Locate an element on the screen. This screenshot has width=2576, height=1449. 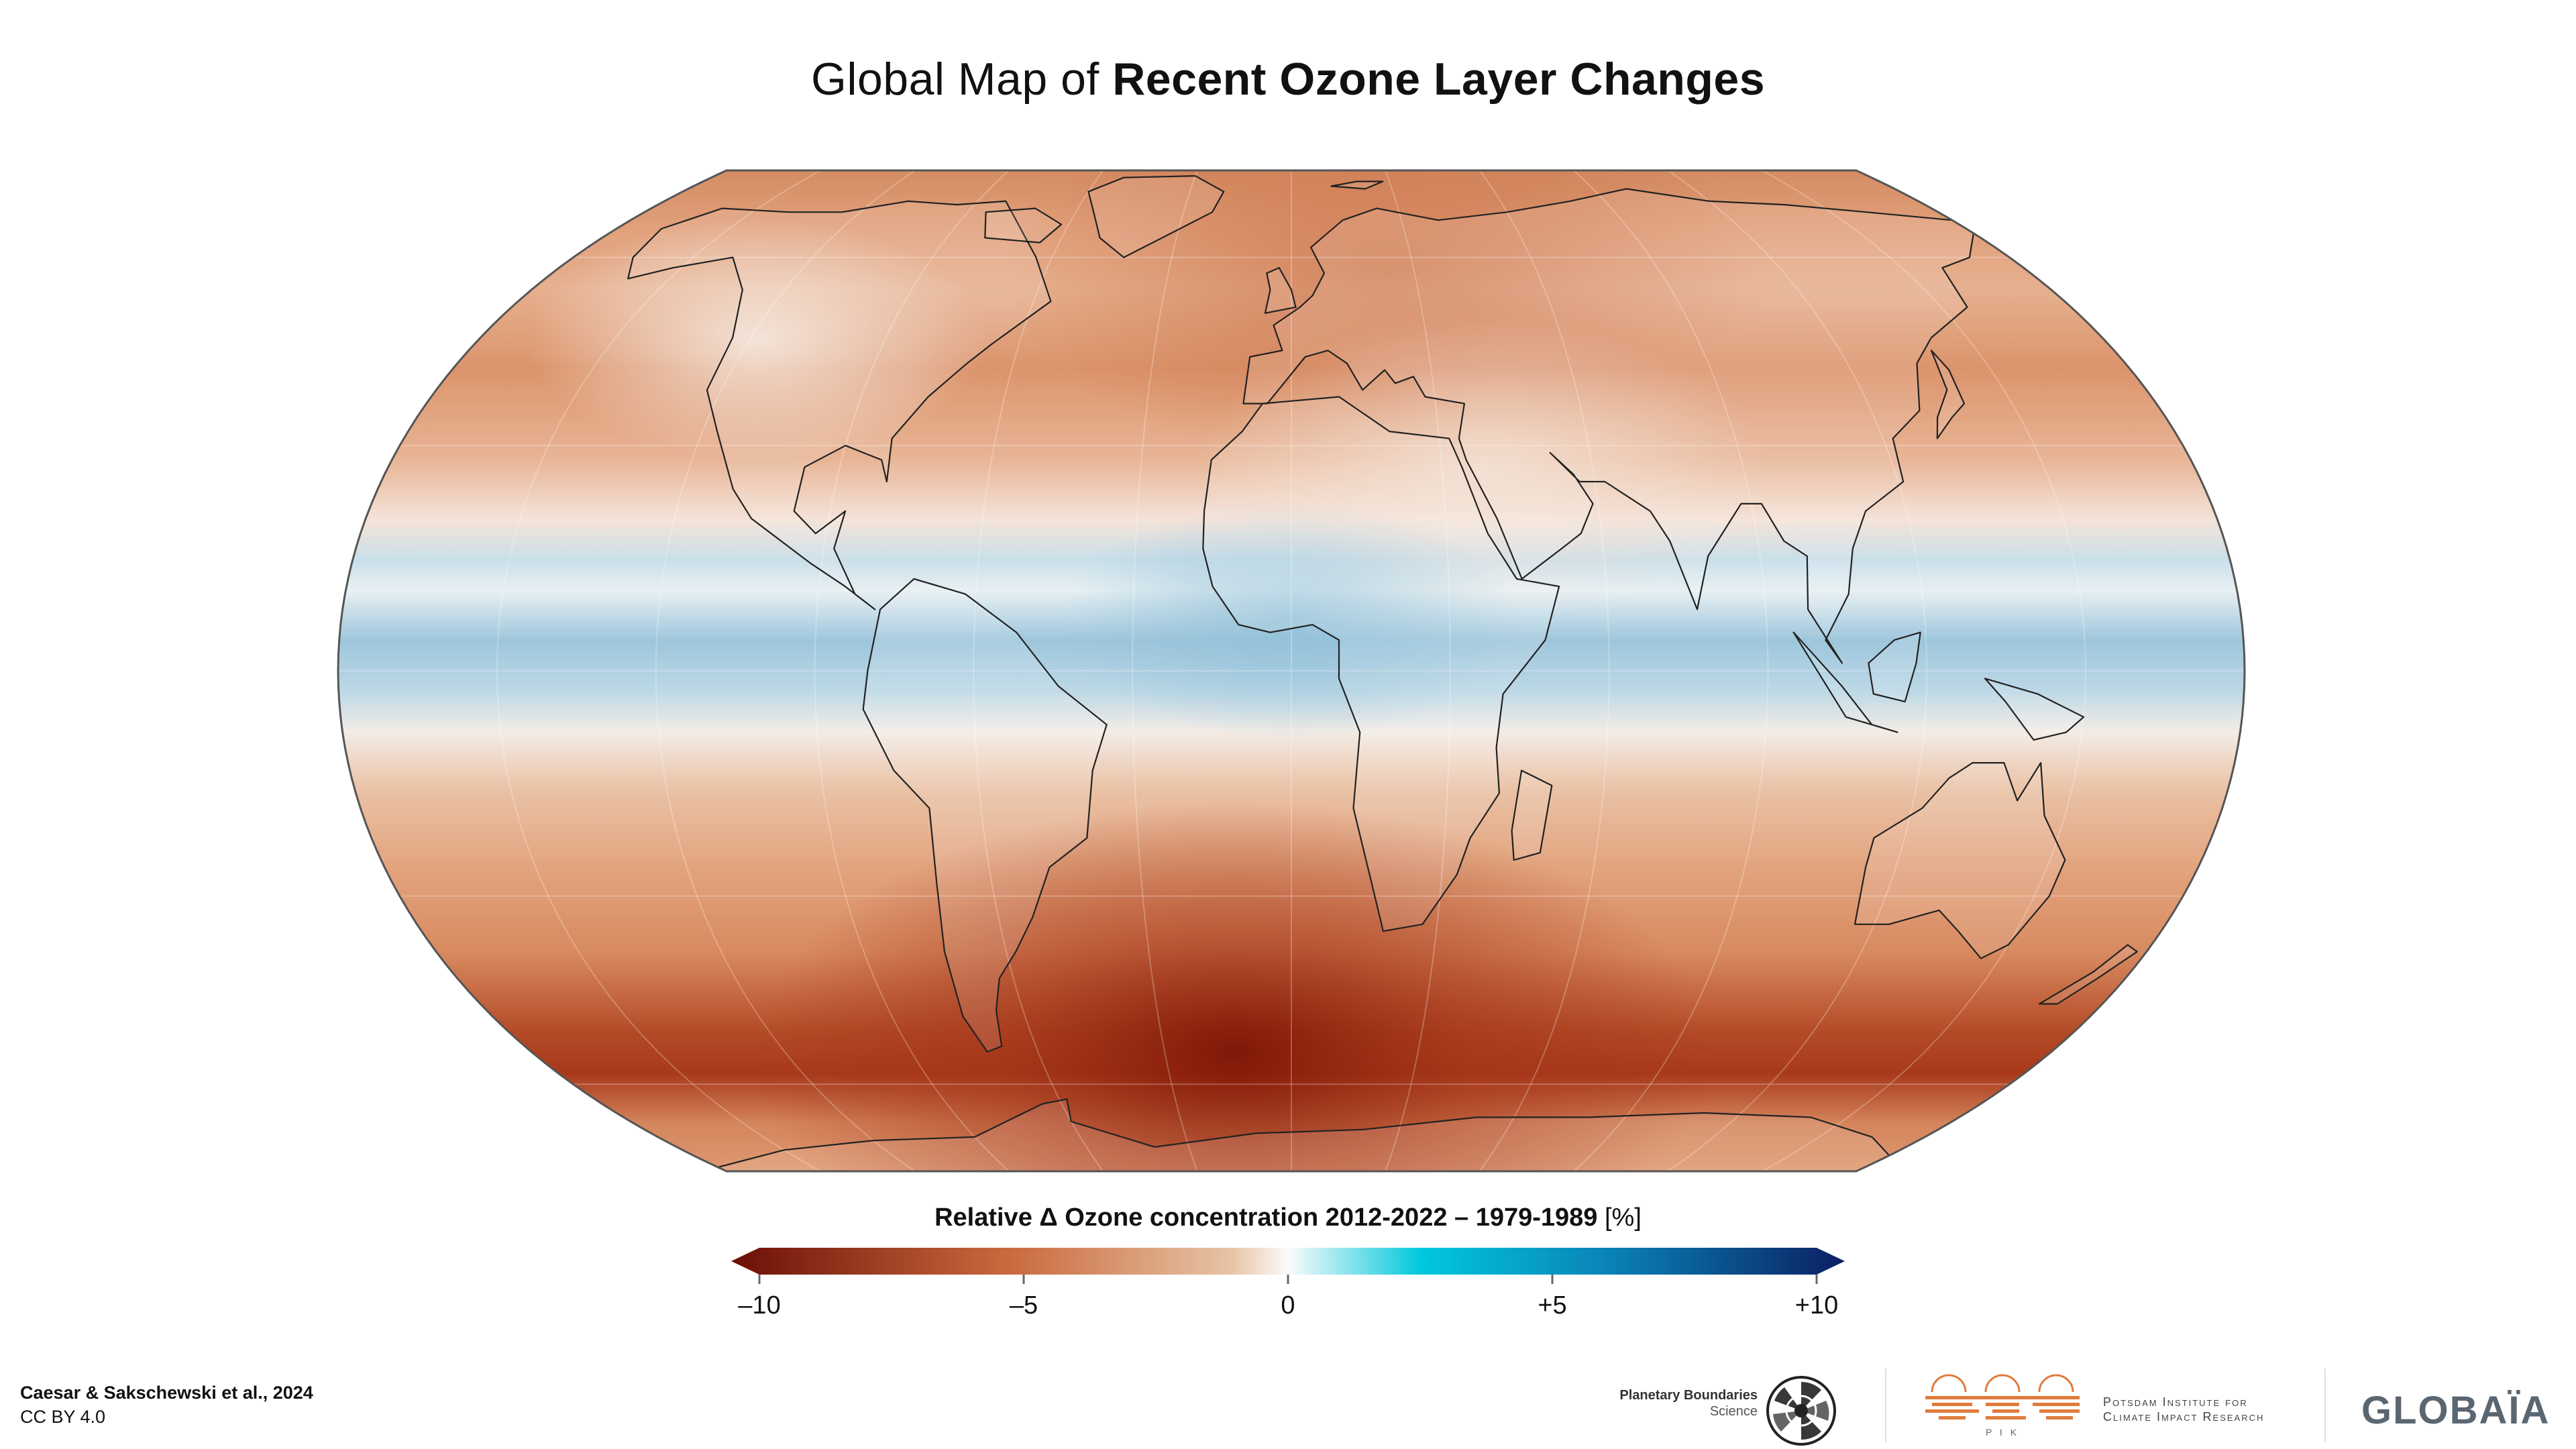
continent-north-america is located at coordinates (839, 405).